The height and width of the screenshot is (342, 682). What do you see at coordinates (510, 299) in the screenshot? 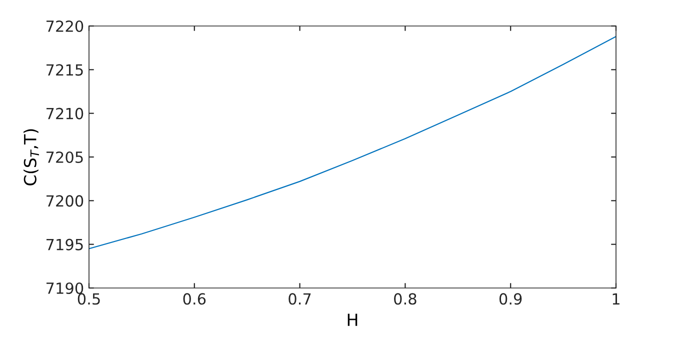
I see `x-tick-label: 0.9` at bounding box center [510, 299].